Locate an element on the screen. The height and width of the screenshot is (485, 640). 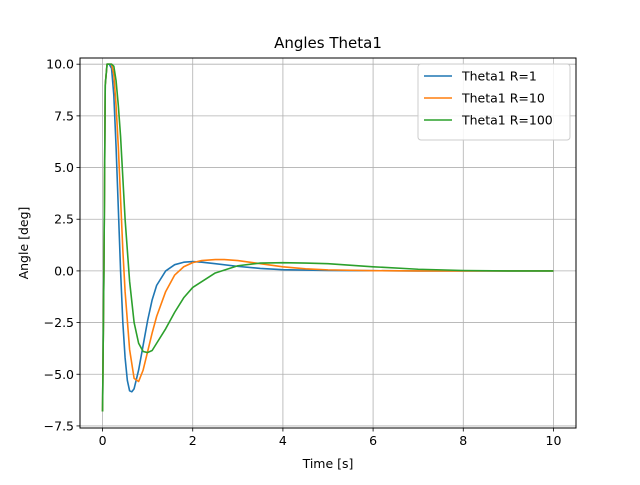
x-axis-label: Time [s] is located at coordinates (328, 463).